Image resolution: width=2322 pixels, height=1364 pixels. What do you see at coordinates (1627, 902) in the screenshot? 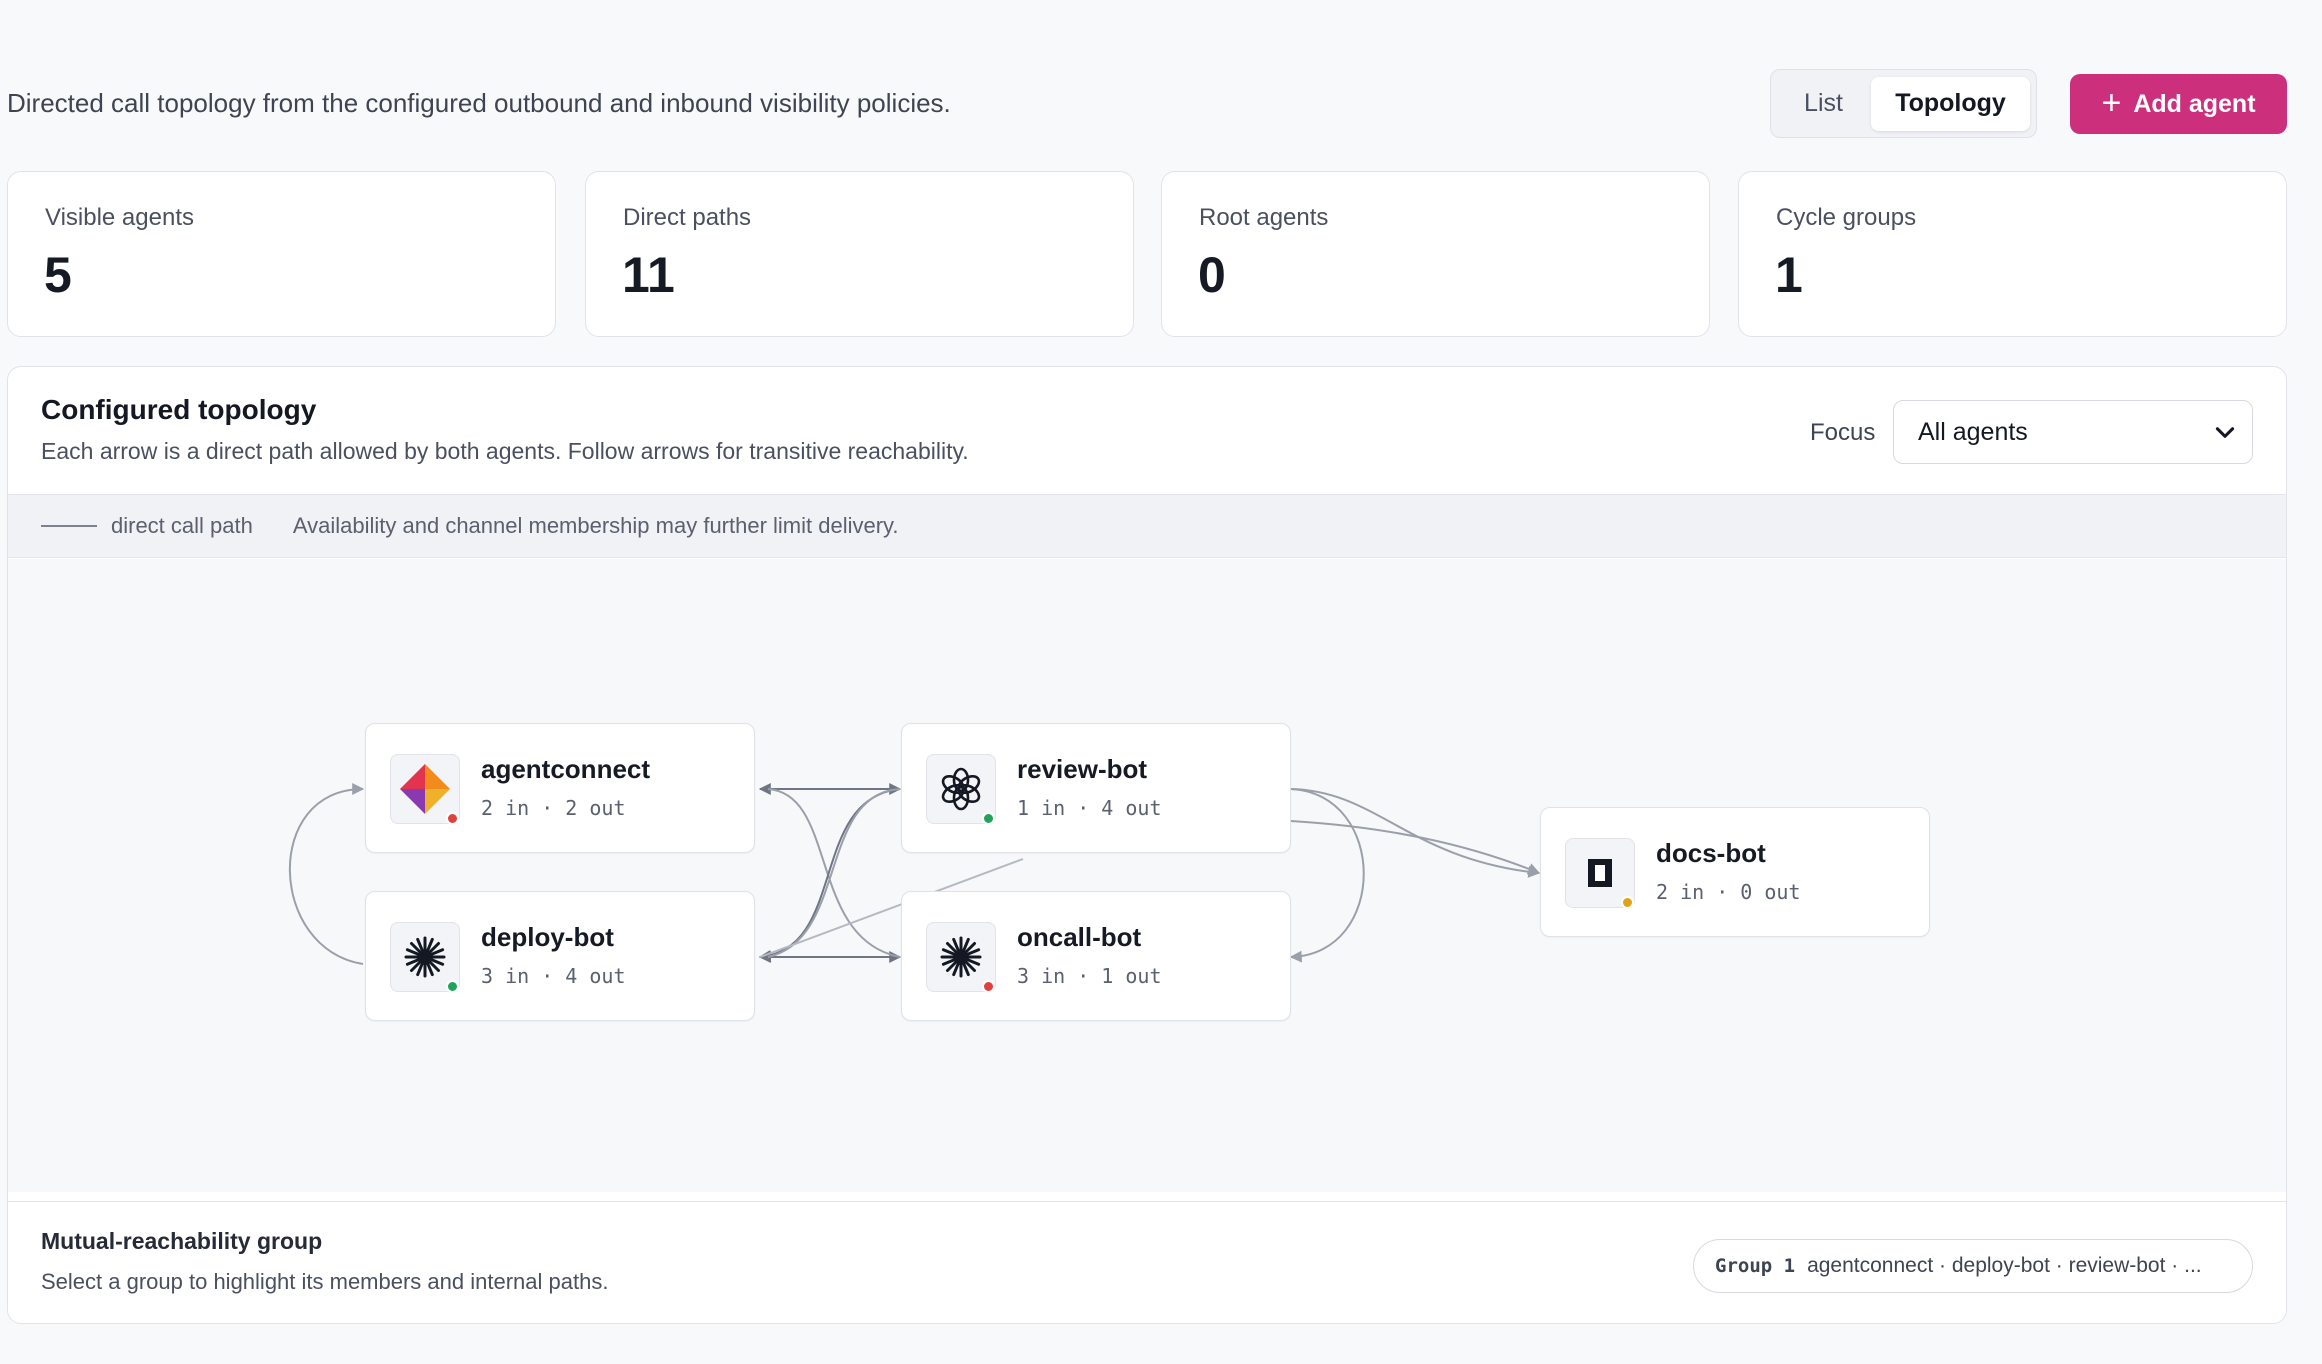
I see `status-dot-idle` at bounding box center [1627, 902].